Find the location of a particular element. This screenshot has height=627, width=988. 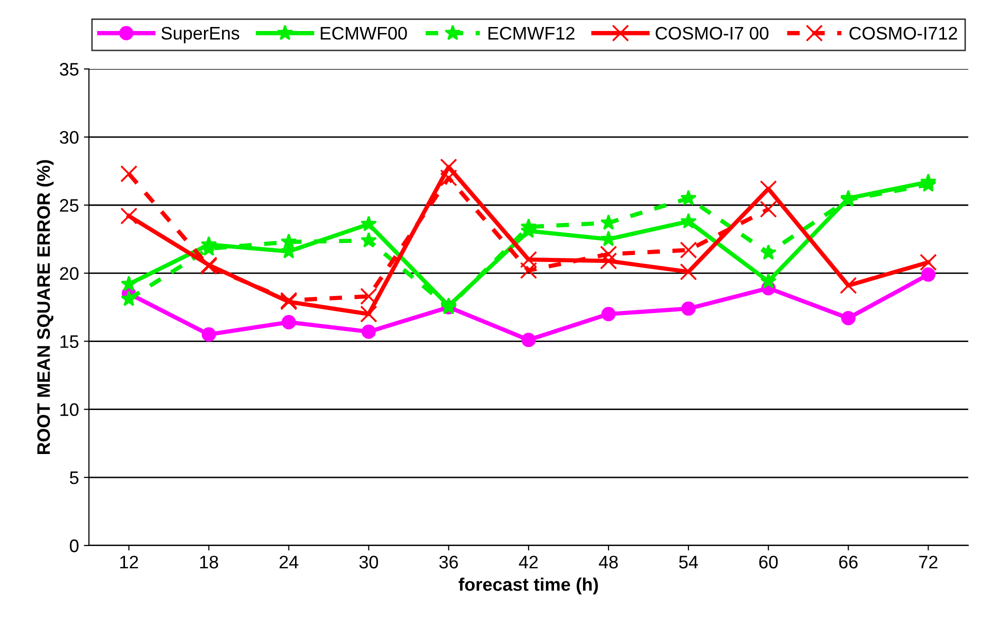

x-tick-label: 36 is located at coordinates (448, 562).